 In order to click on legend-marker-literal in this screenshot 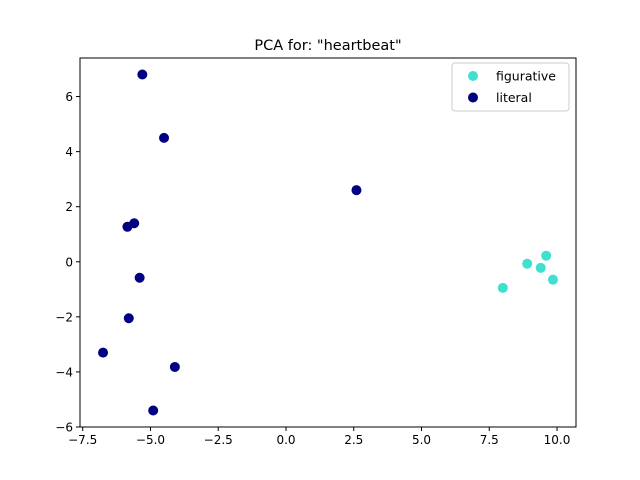, I will do `click(473, 97)`.